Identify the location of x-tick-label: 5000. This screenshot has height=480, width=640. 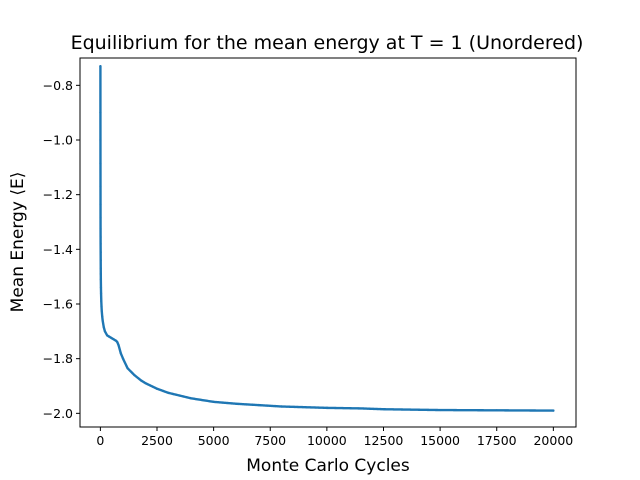
(214, 440).